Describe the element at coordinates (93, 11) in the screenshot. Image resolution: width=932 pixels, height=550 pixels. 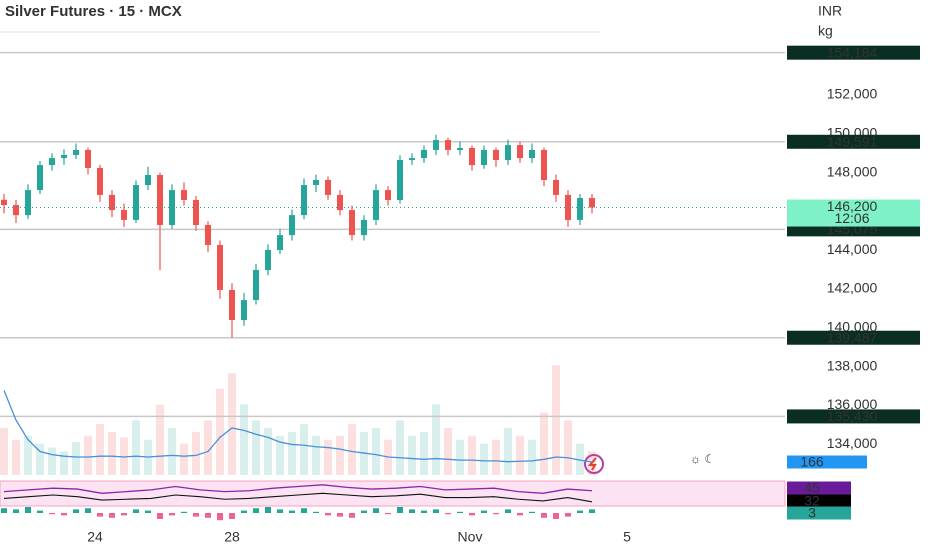
I see `chart-title: Silver Futures · 15 · MCX` at that location.